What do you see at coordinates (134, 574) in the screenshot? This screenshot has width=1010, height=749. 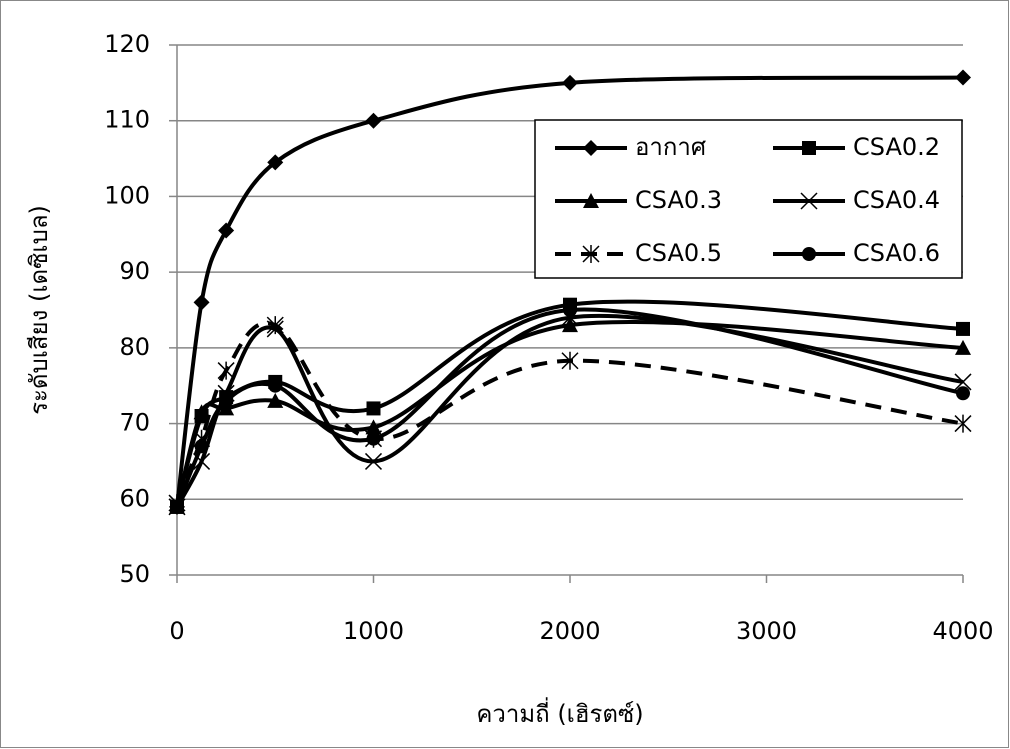 I see `y-tick-label: 50` at bounding box center [134, 574].